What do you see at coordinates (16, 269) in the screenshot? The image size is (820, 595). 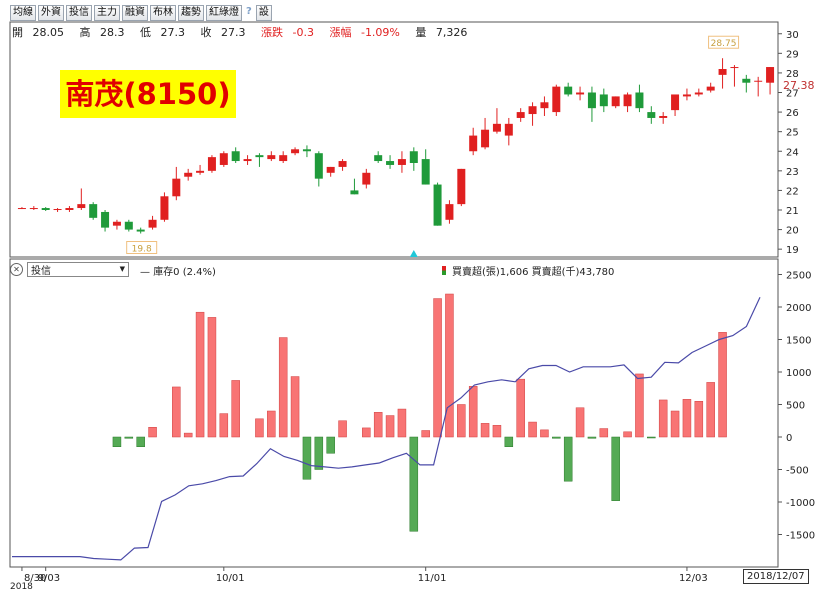 I see `close-icon: ✕` at bounding box center [16, 269].